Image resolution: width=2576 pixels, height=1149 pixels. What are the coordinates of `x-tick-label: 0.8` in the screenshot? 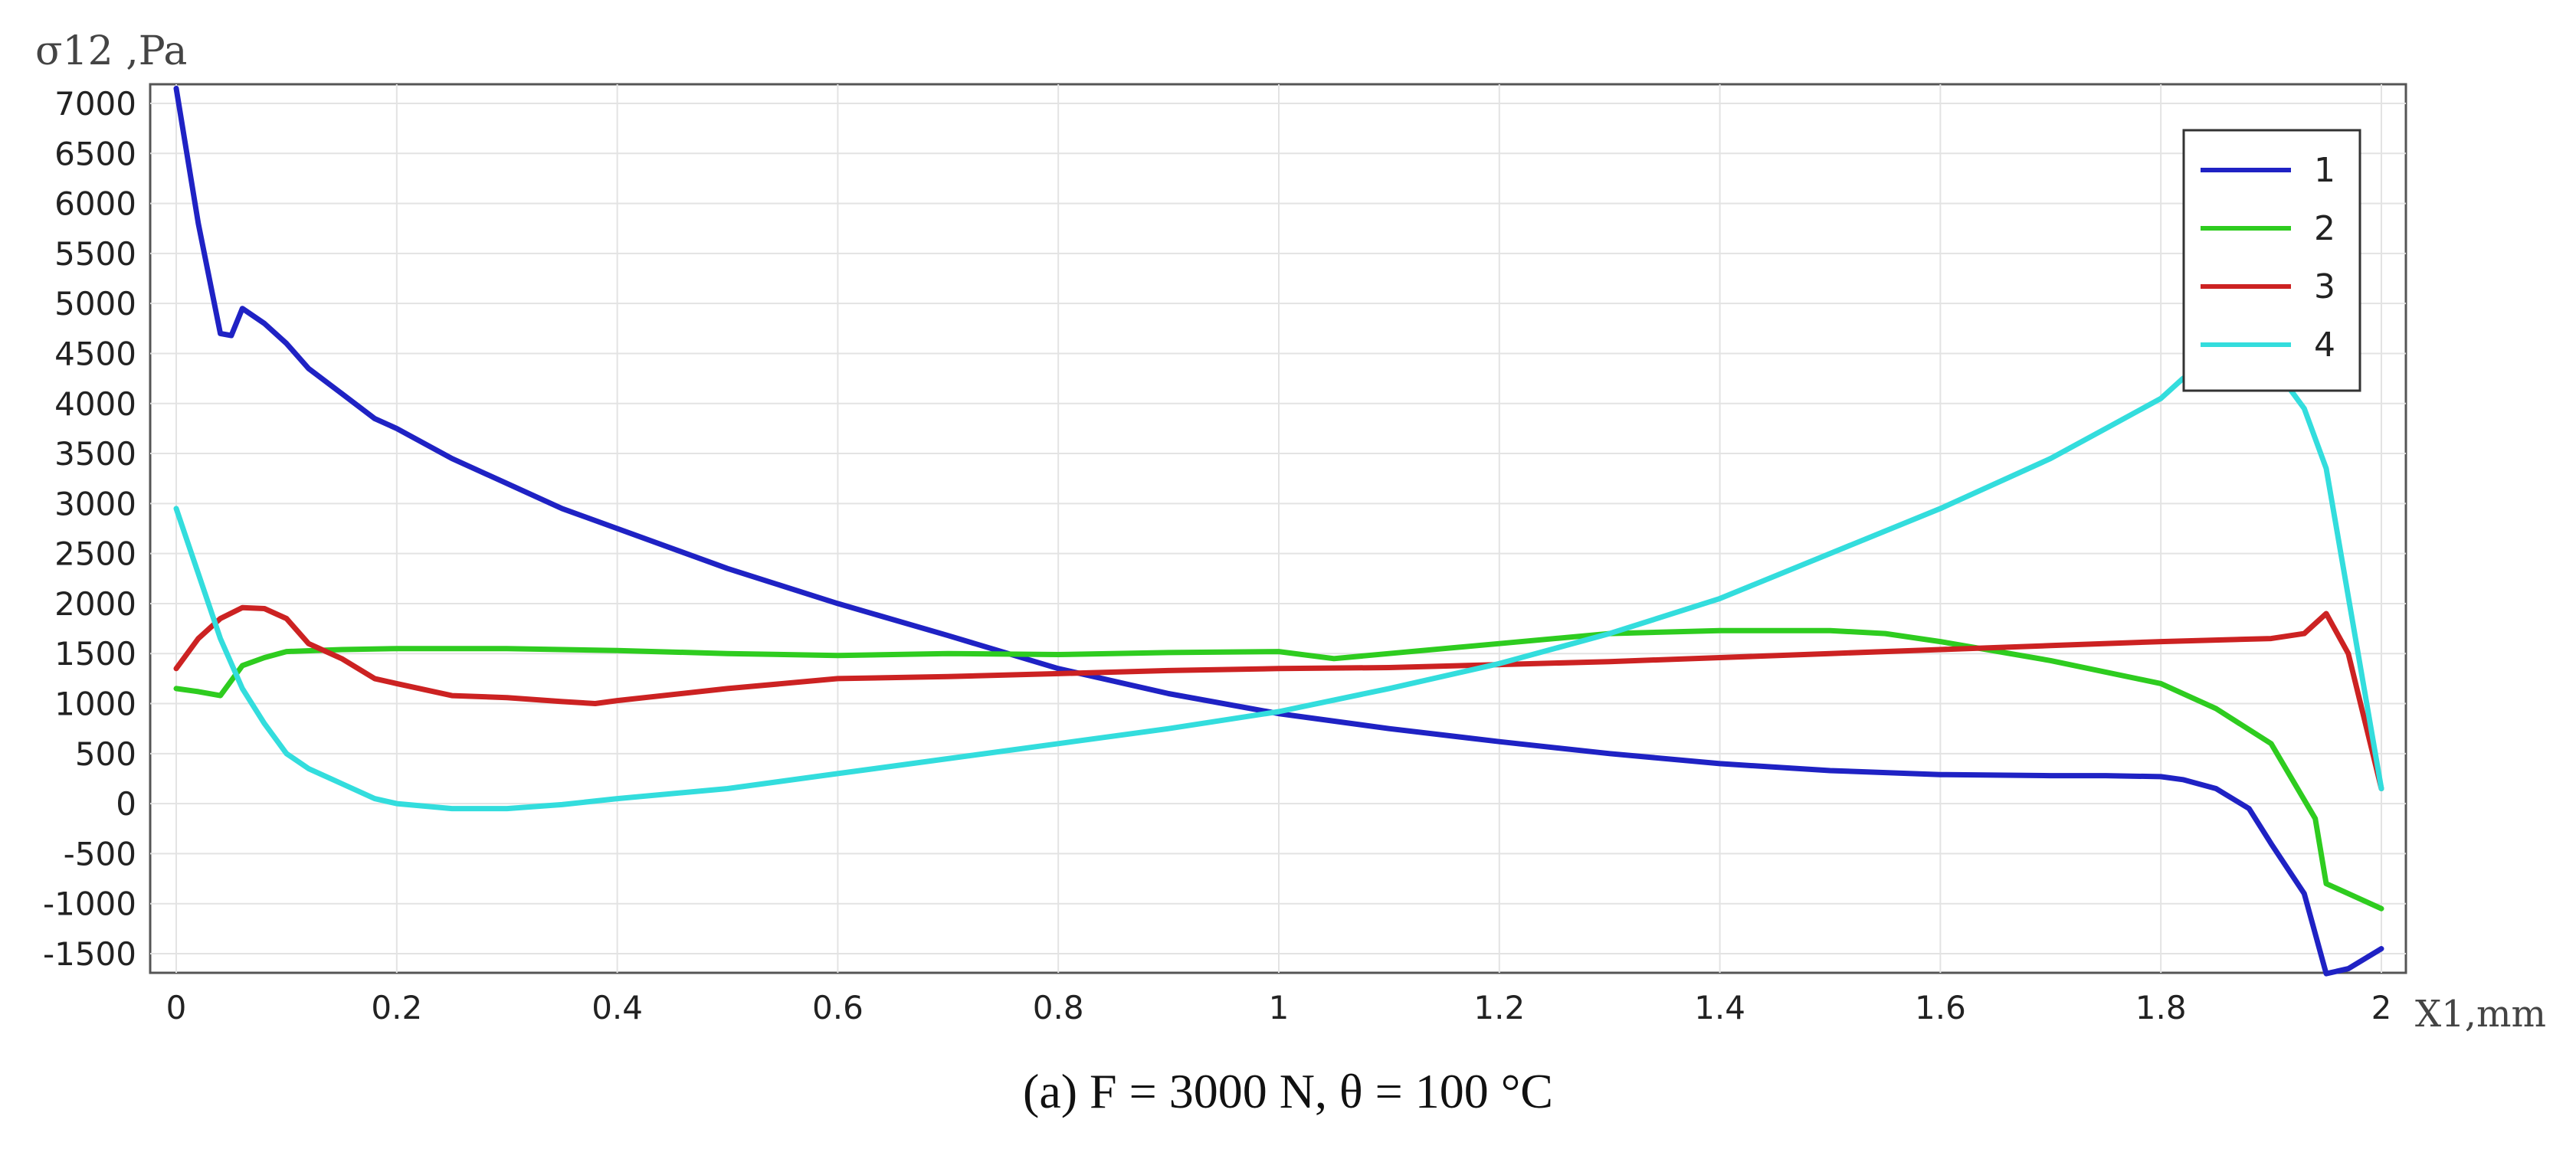 It's located at (1059, 1008).